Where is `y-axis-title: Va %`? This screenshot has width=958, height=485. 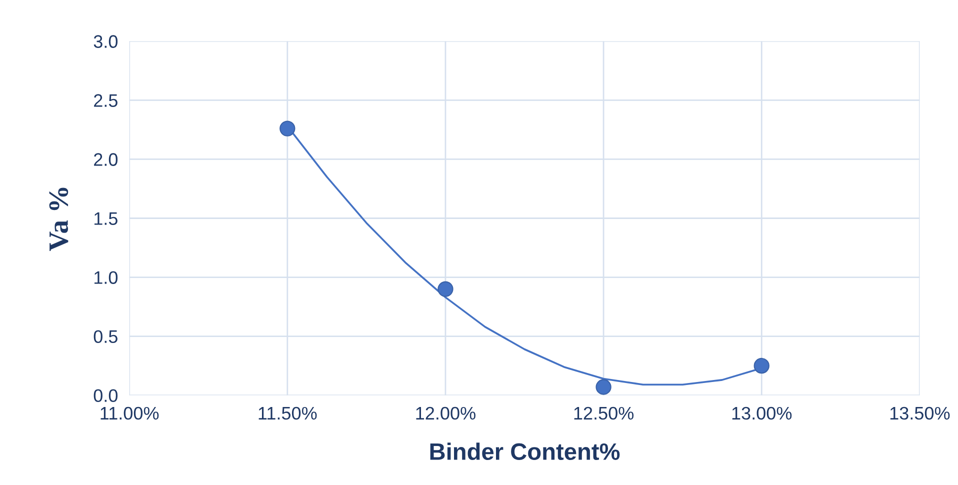
y-axis-title: Va % is located at coordinates (58, 220).